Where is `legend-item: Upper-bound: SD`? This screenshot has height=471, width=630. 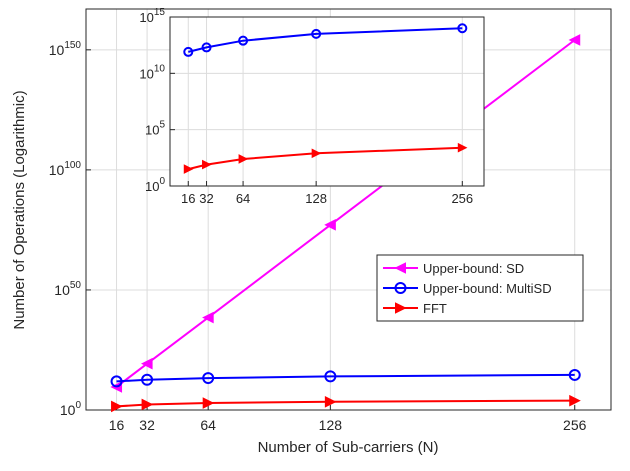 legend-item: Upper-bound: SD is located at coordinates (453, 268).